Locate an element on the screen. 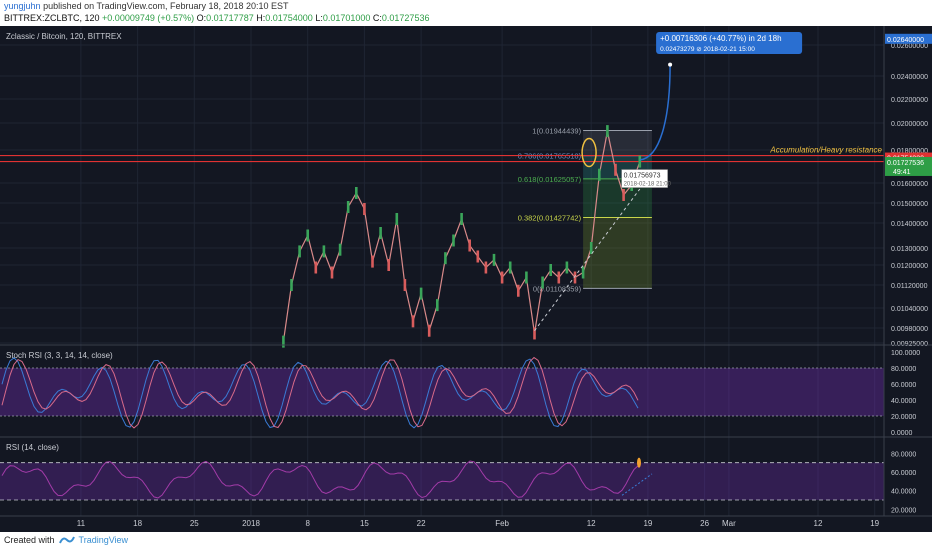 This screenshot has width=932, height=550. countdown-label: 49:41 is located at coordinates (902, 172).